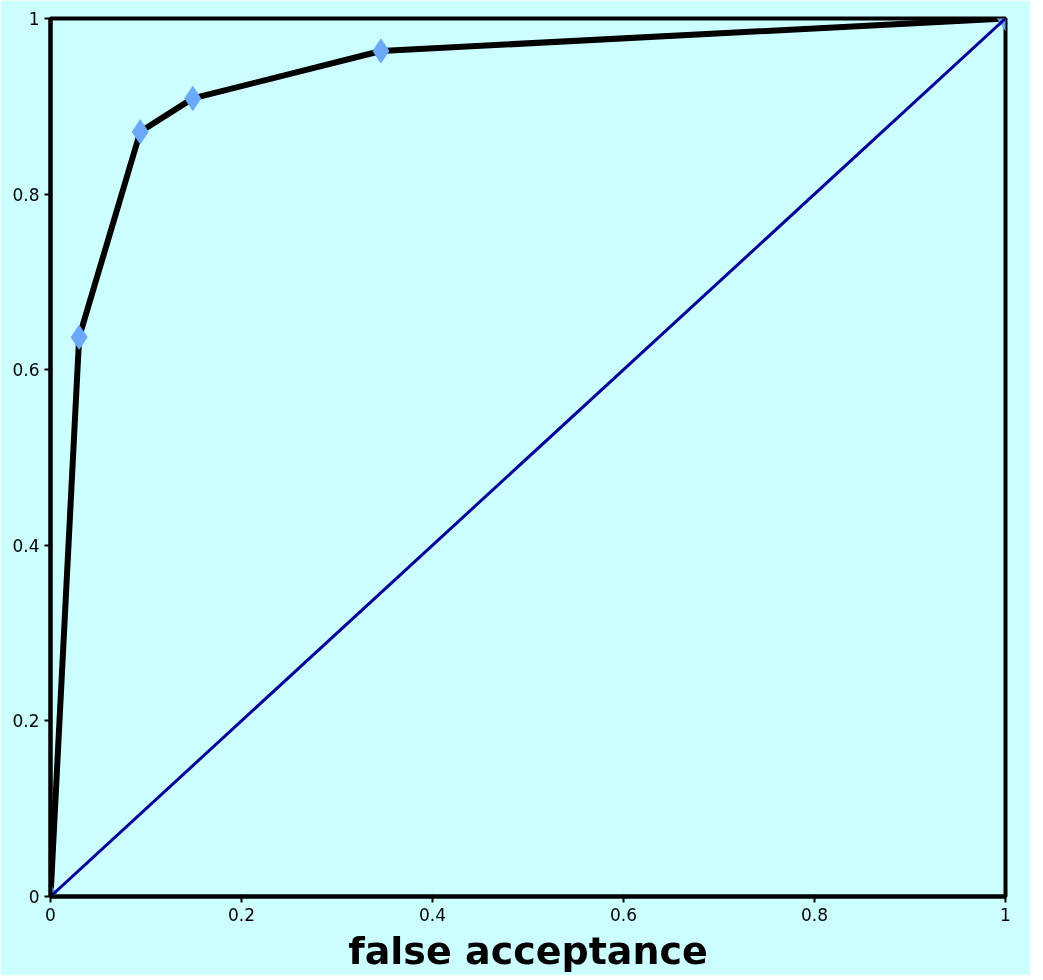 The height and width of the screenshot is (980, 1043). What do you see at coordinates (26, 194) in the screenshot?
I see `y-tick-label: 0.8` at bounding box center [26, 194].